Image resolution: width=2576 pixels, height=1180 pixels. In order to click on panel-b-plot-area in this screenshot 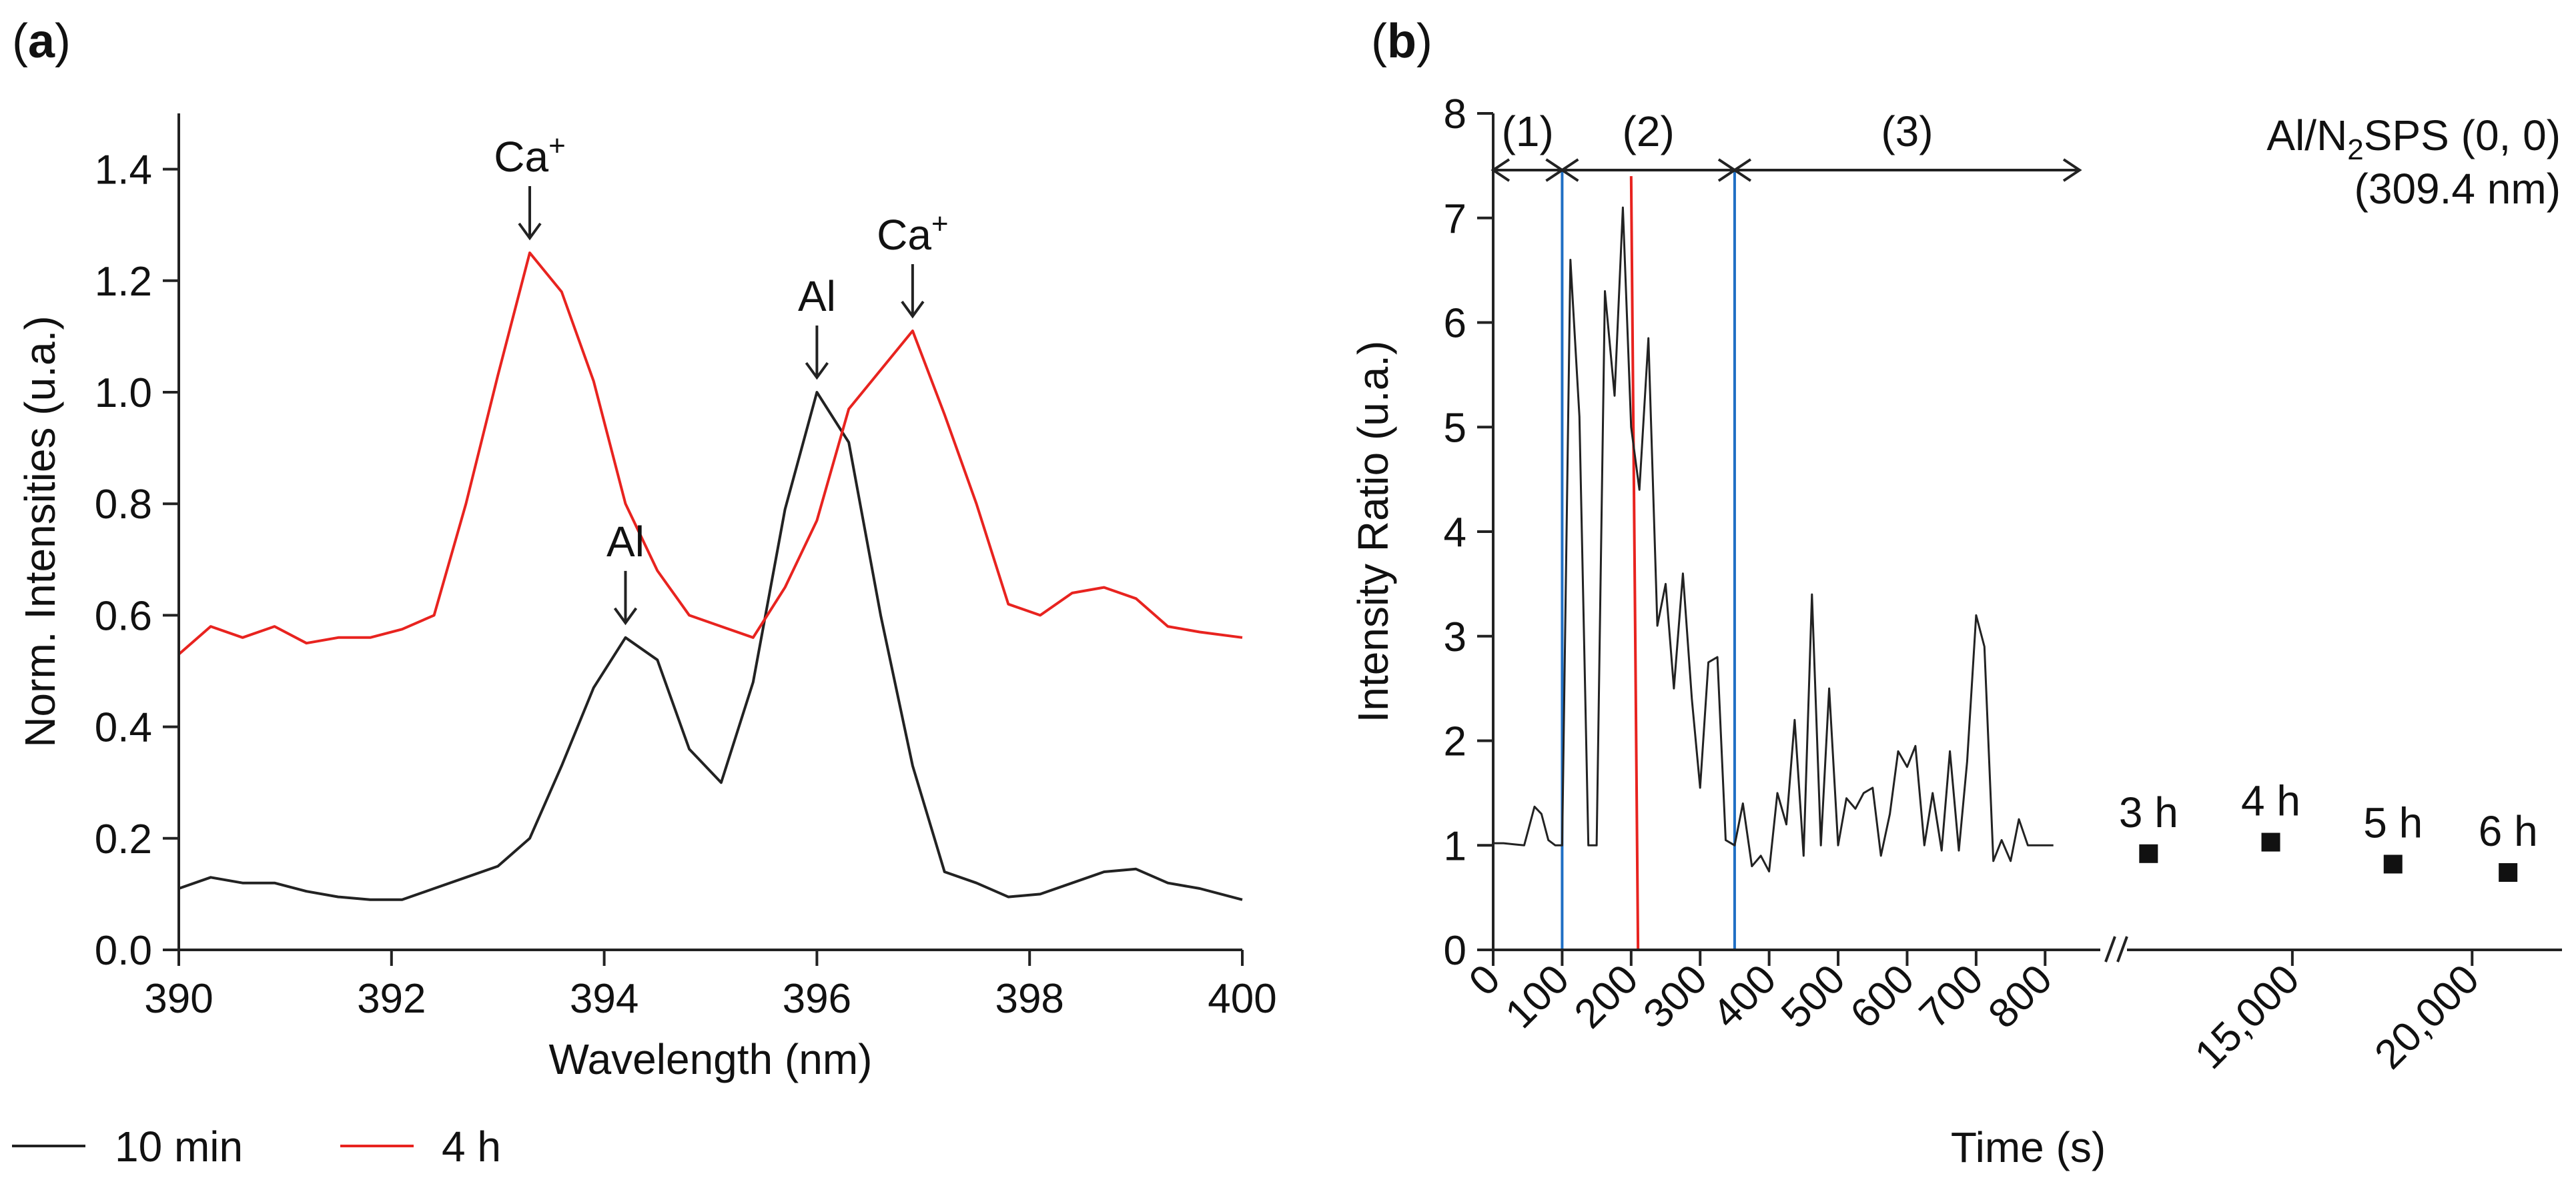, I will do `click(1773, 560)`.